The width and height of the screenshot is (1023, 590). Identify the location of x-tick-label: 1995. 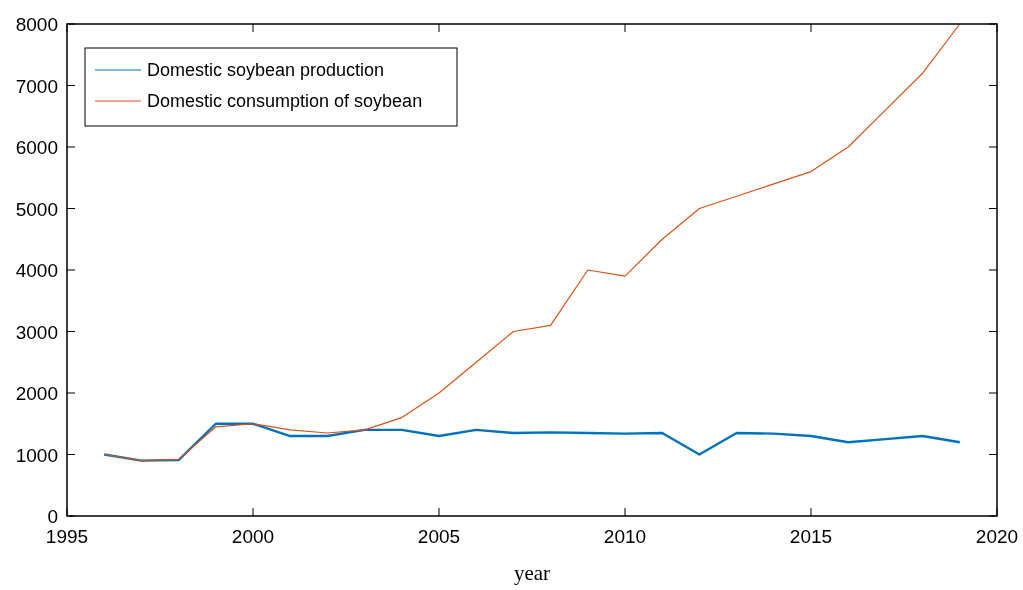
(67, 536).